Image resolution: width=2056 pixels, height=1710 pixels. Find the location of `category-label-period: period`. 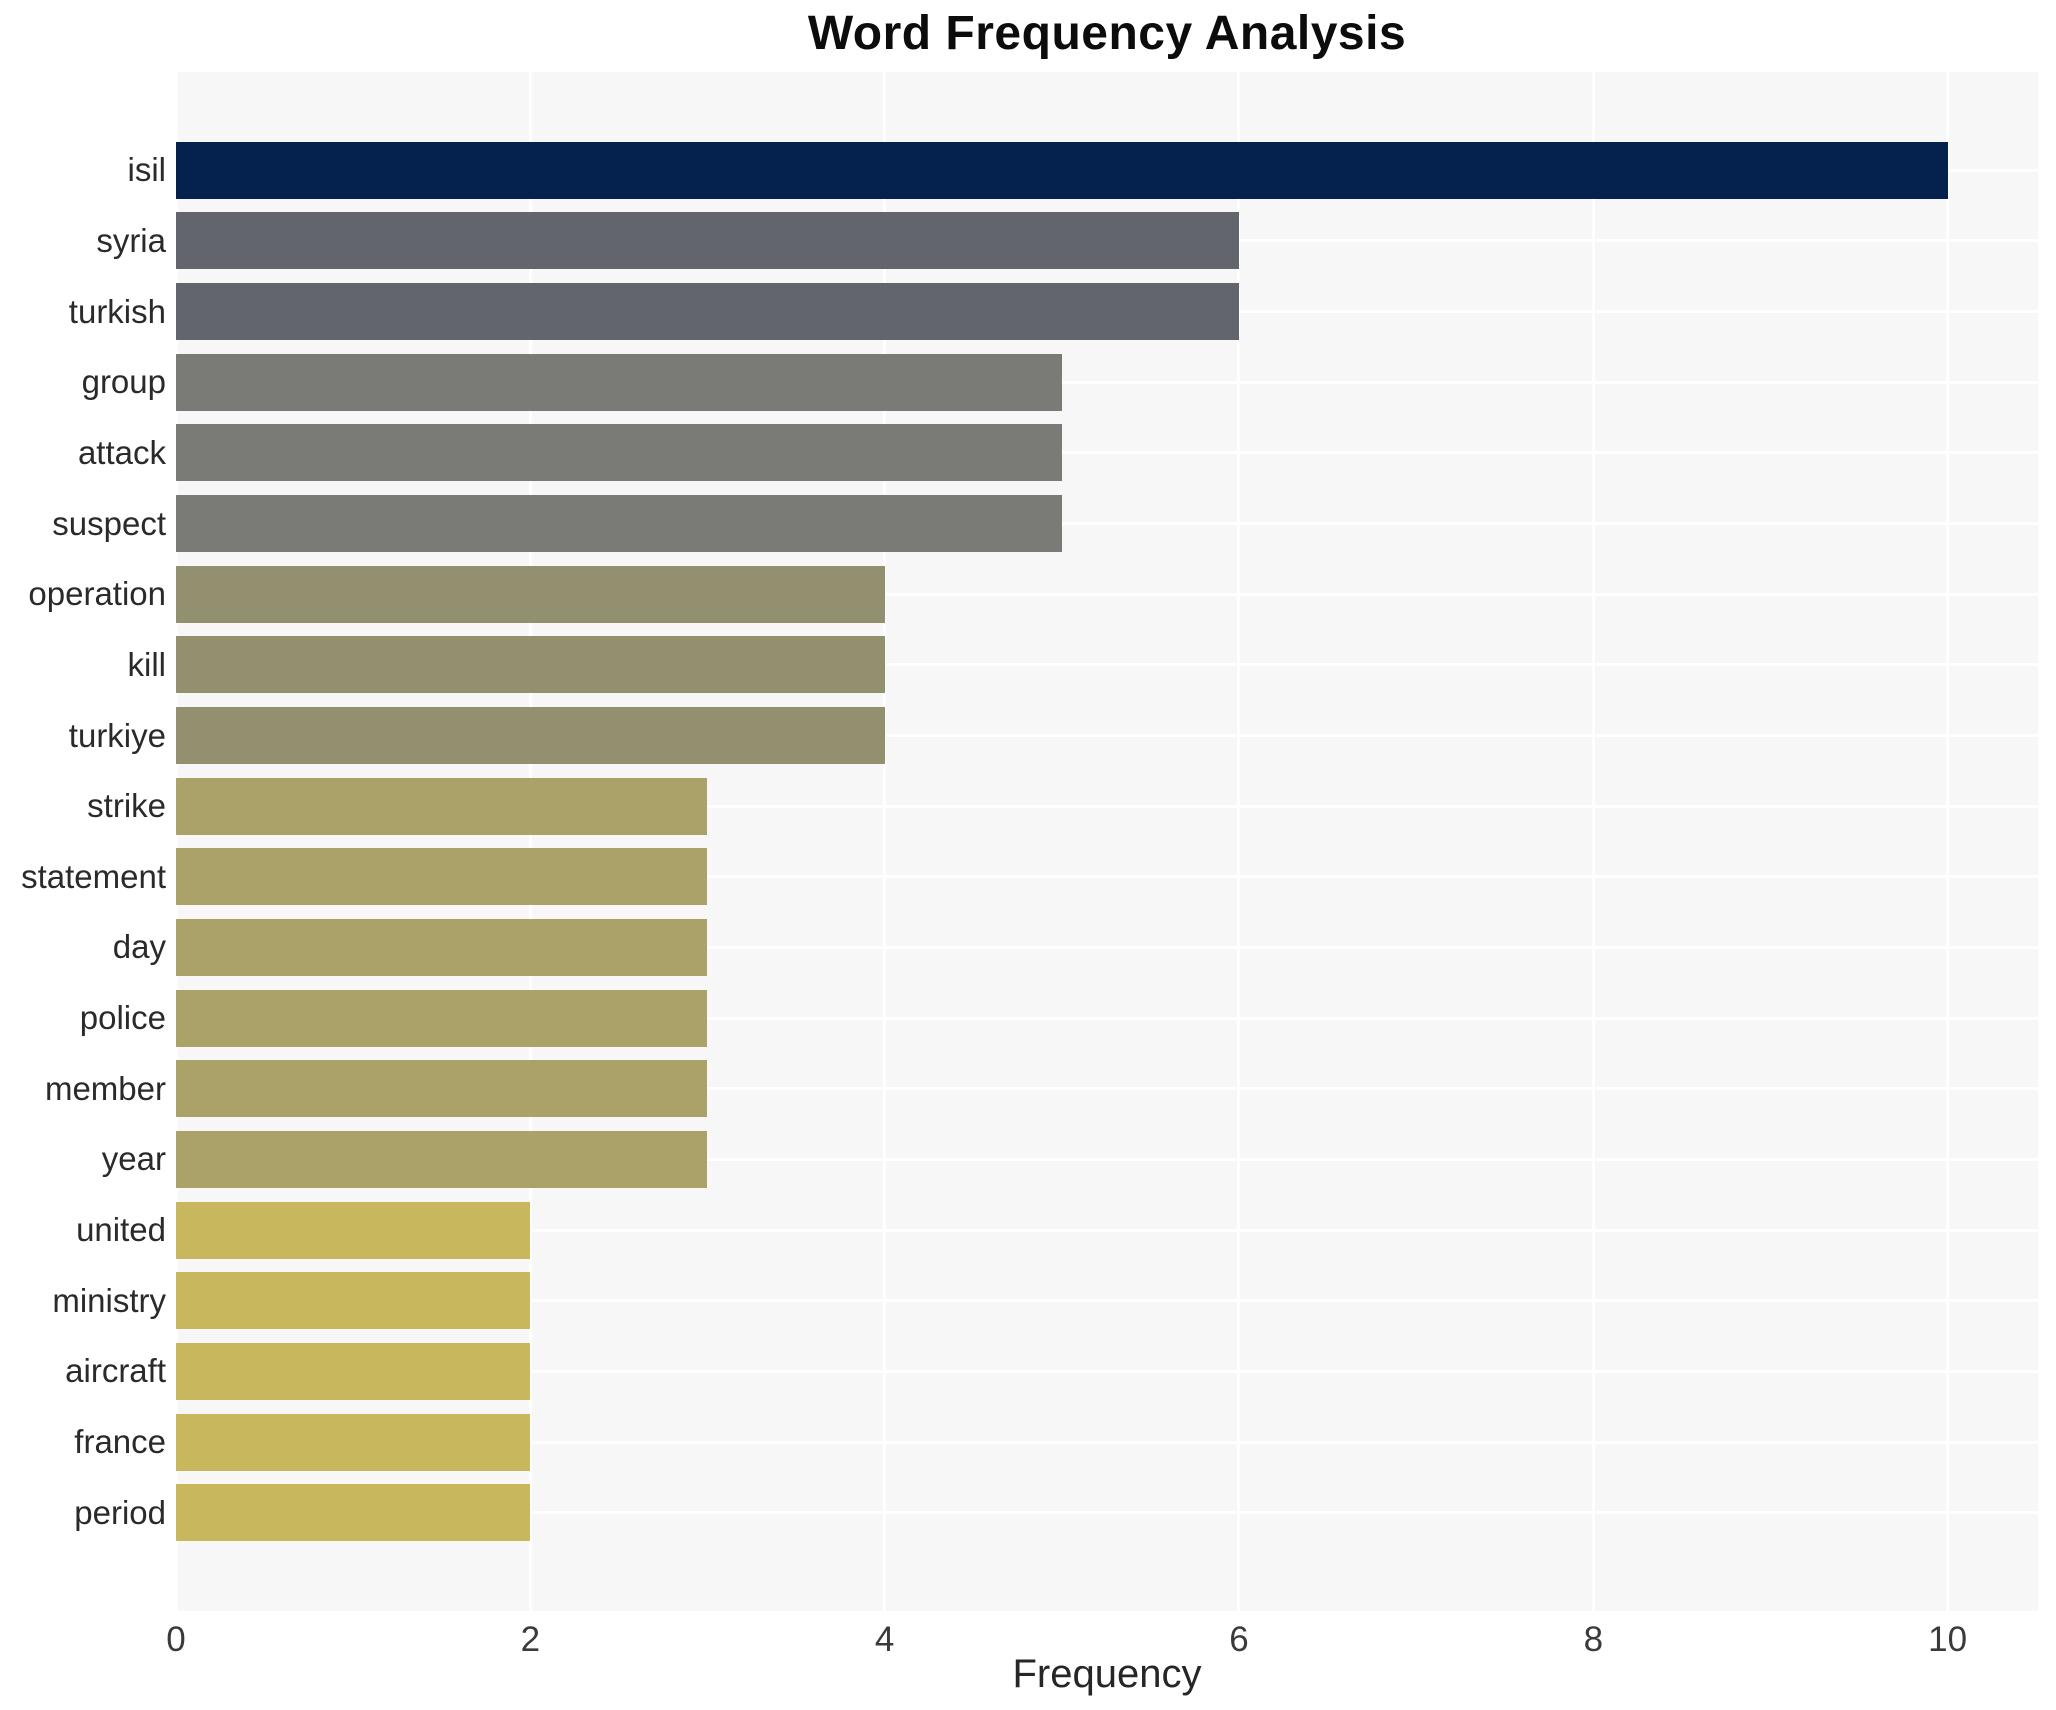

category-label-period: period is located at coordinates (120, 1512).